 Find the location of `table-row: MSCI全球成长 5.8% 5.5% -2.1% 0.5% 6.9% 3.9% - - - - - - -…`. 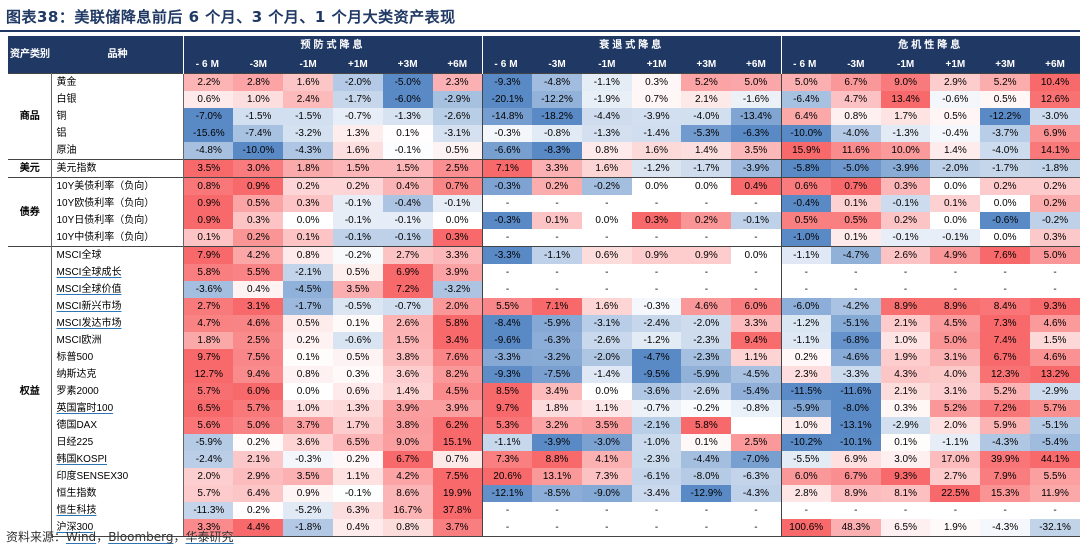

table-row: MSCI全球成长 5.8% 5.5% -2.1% 0.5% 6.9% 3.9% - - - - - - -… is located at coordinates (544, 272).